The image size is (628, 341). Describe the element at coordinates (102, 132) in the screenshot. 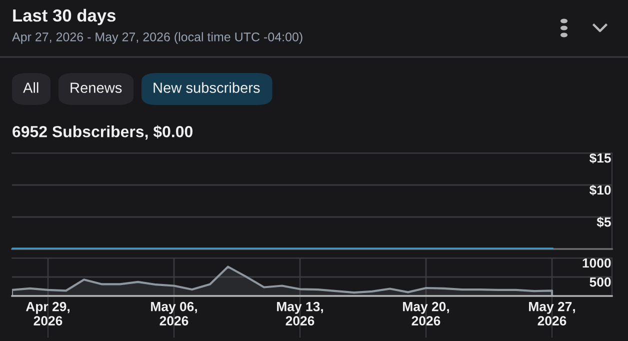

I see `text: 6952 Subscribers, $0.00` at that location.